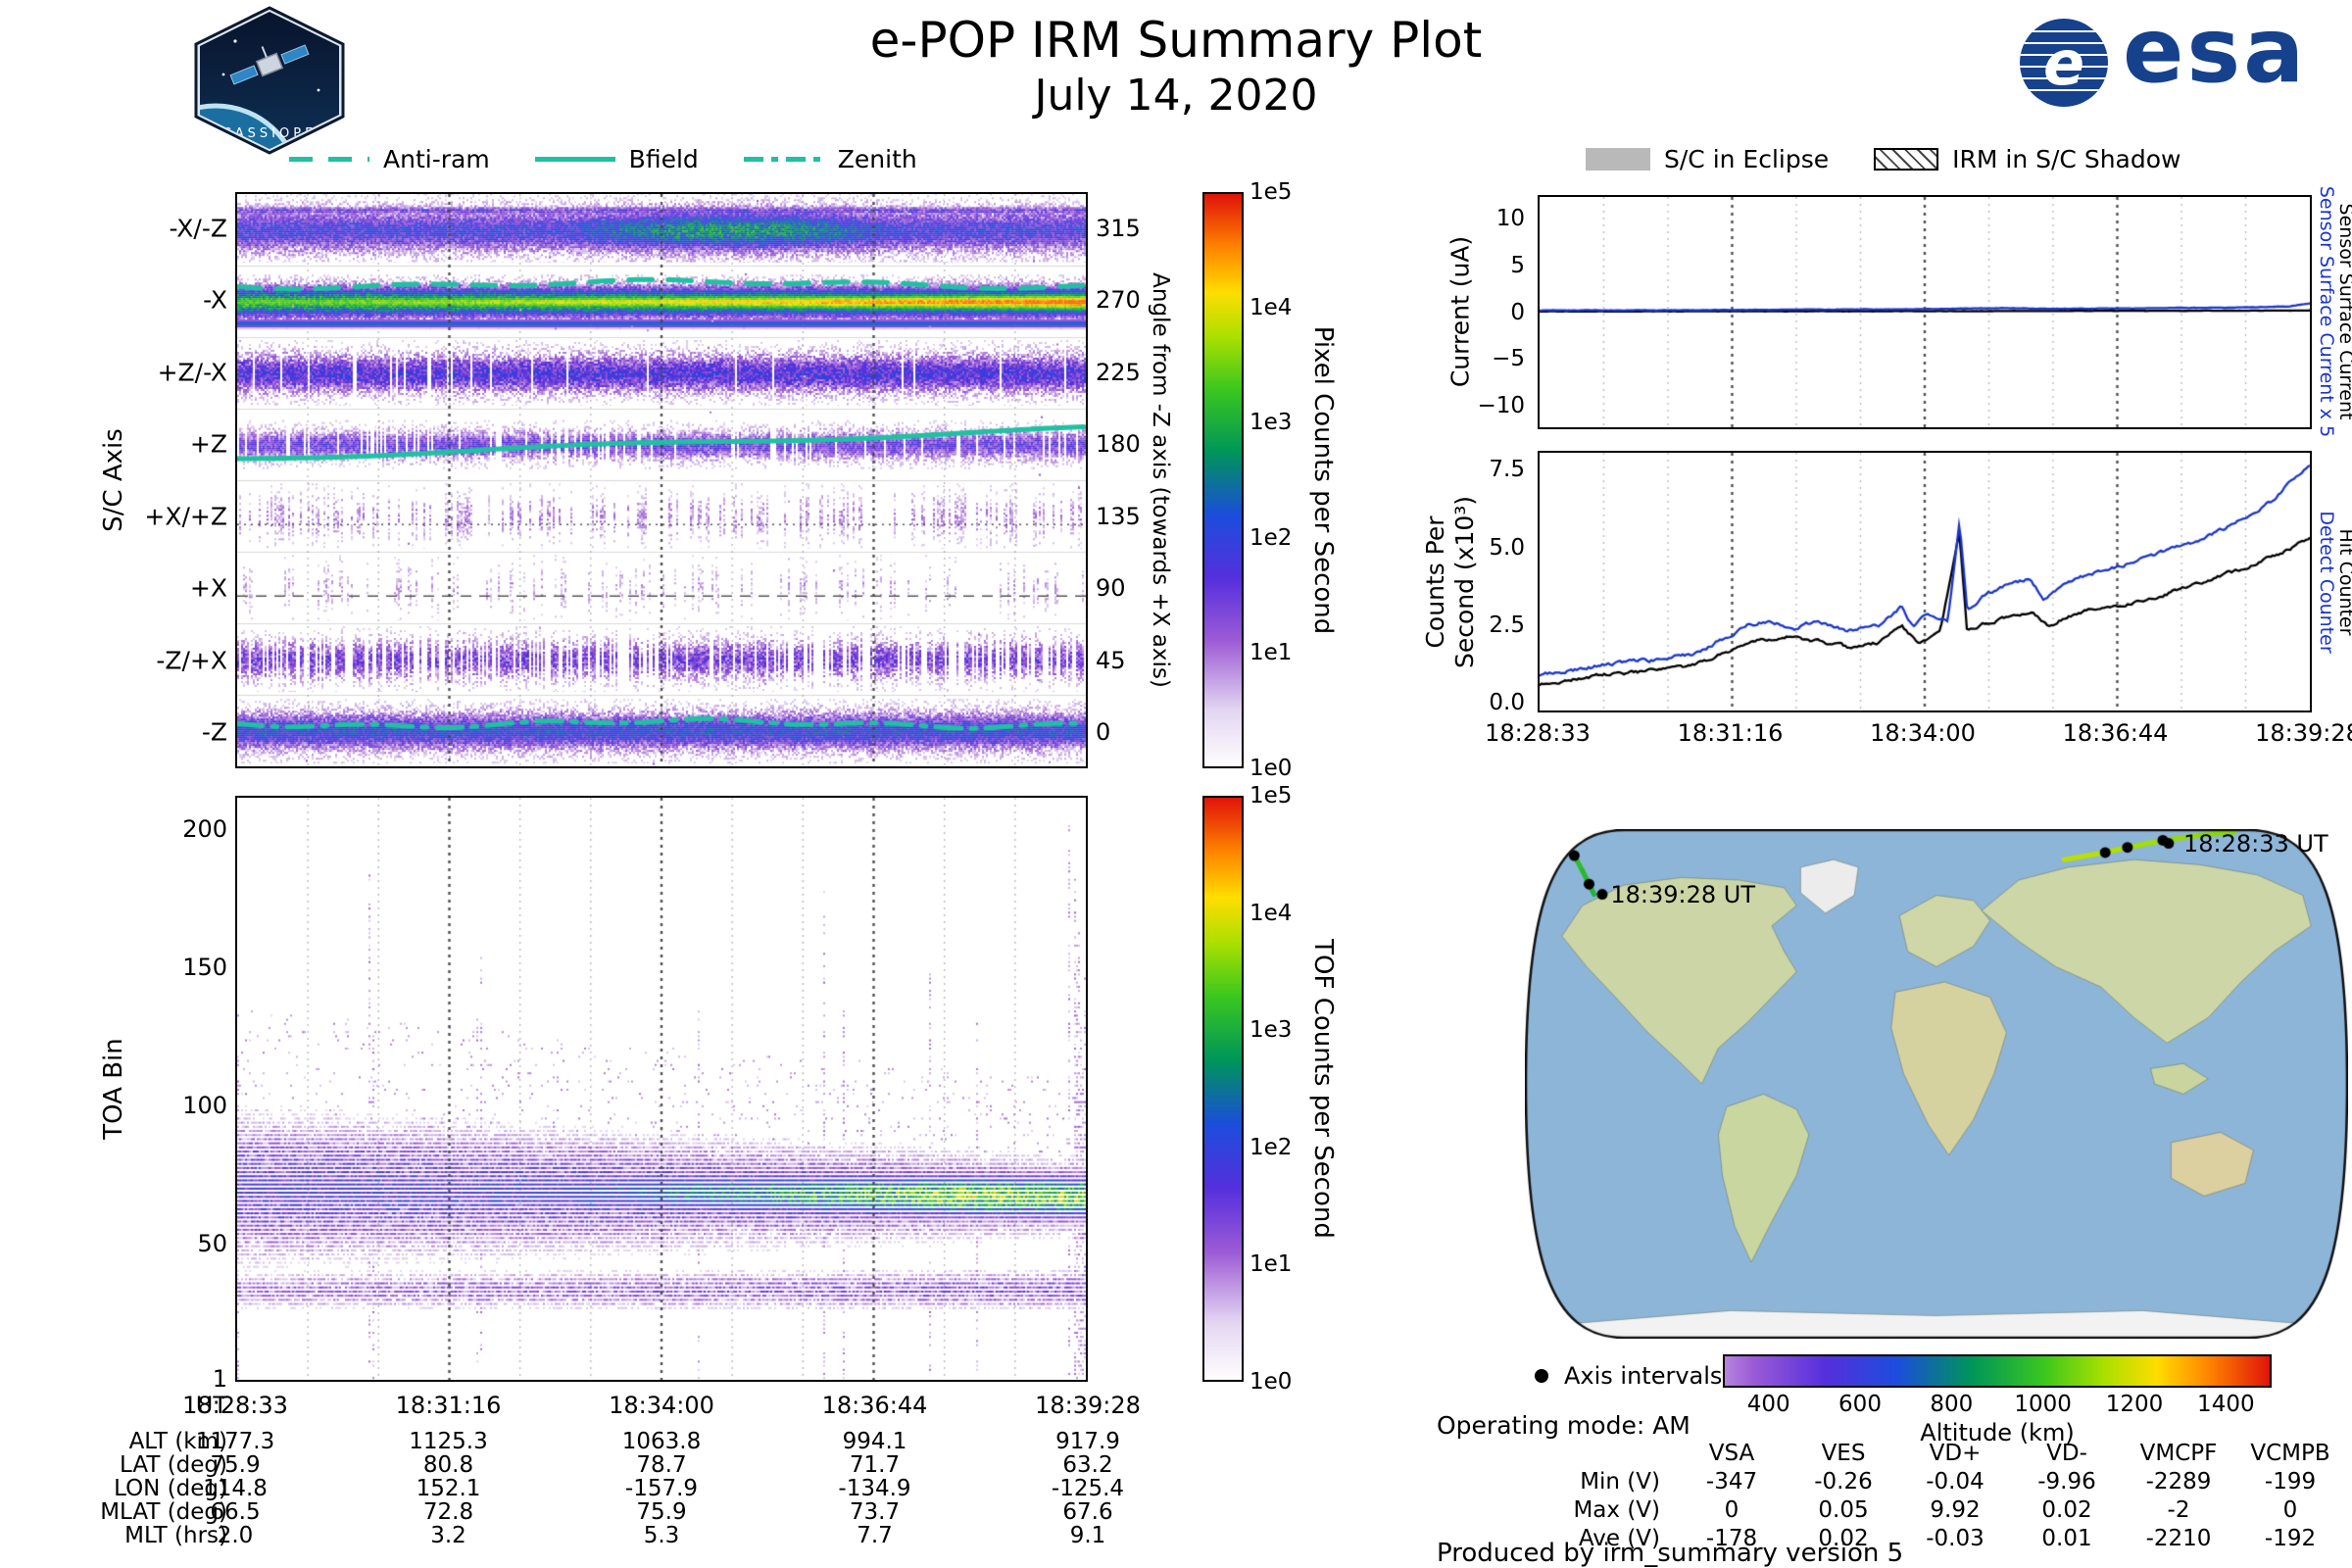  Describe the element at coordinates (2178, 1538) in the screenshot. I see `voltage-value: -2210` at that location.